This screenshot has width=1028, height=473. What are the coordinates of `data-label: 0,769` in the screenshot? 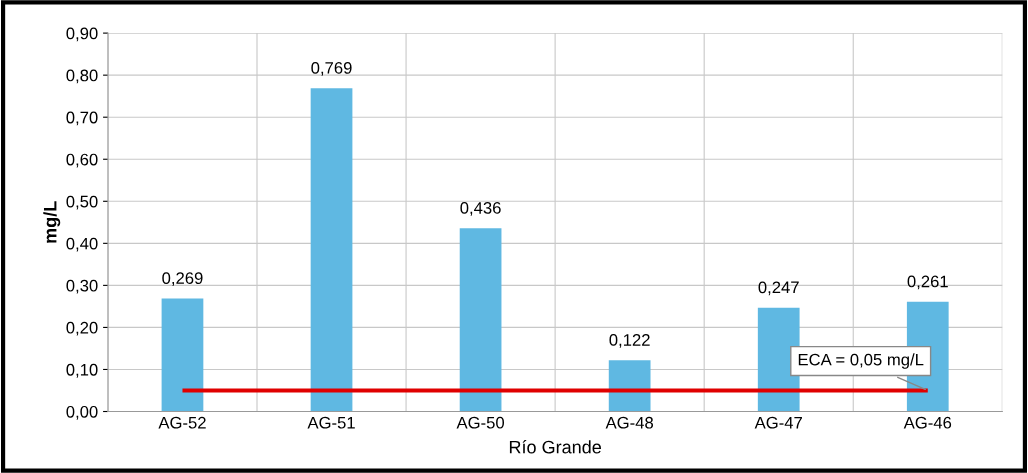 It's located at (331, 68).